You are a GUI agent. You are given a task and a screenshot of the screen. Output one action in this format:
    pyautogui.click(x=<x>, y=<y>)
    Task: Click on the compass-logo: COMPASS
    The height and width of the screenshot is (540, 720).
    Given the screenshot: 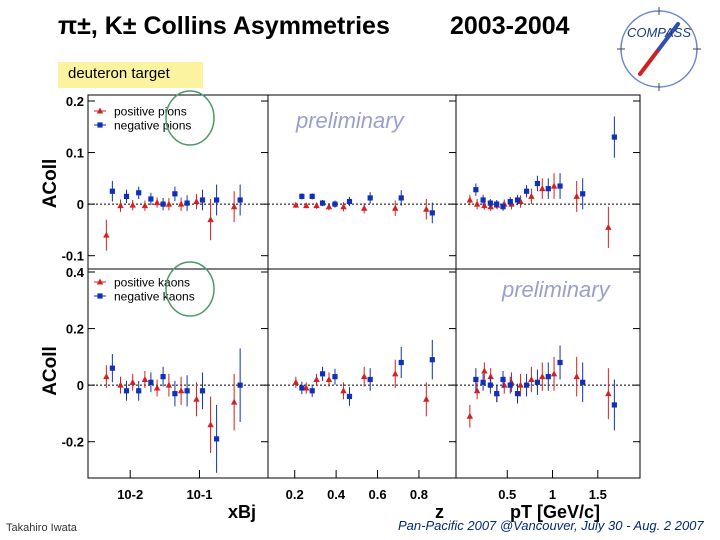 What is the action you would take?
    pyautogui.click(x=659, y=49)
    